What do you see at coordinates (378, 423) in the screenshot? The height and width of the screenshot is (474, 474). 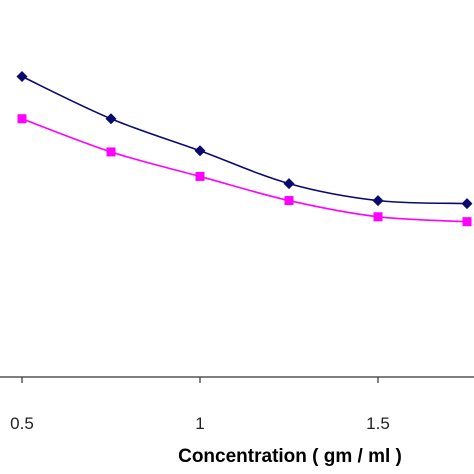 I see `x-tick-label: 1.5` at bounding box center [378, 423].